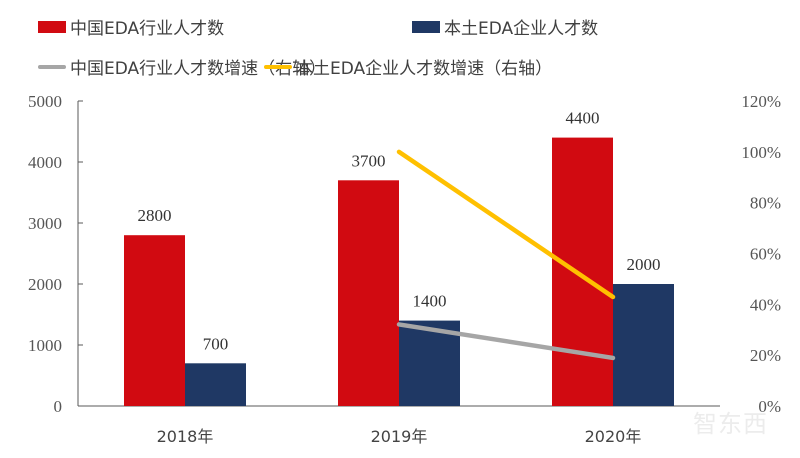 This screenshot has width=800, height=458. I want to click on legend-item-china-growth: 中国EDA行业人才数增速（右轴）, so click(182, 66).